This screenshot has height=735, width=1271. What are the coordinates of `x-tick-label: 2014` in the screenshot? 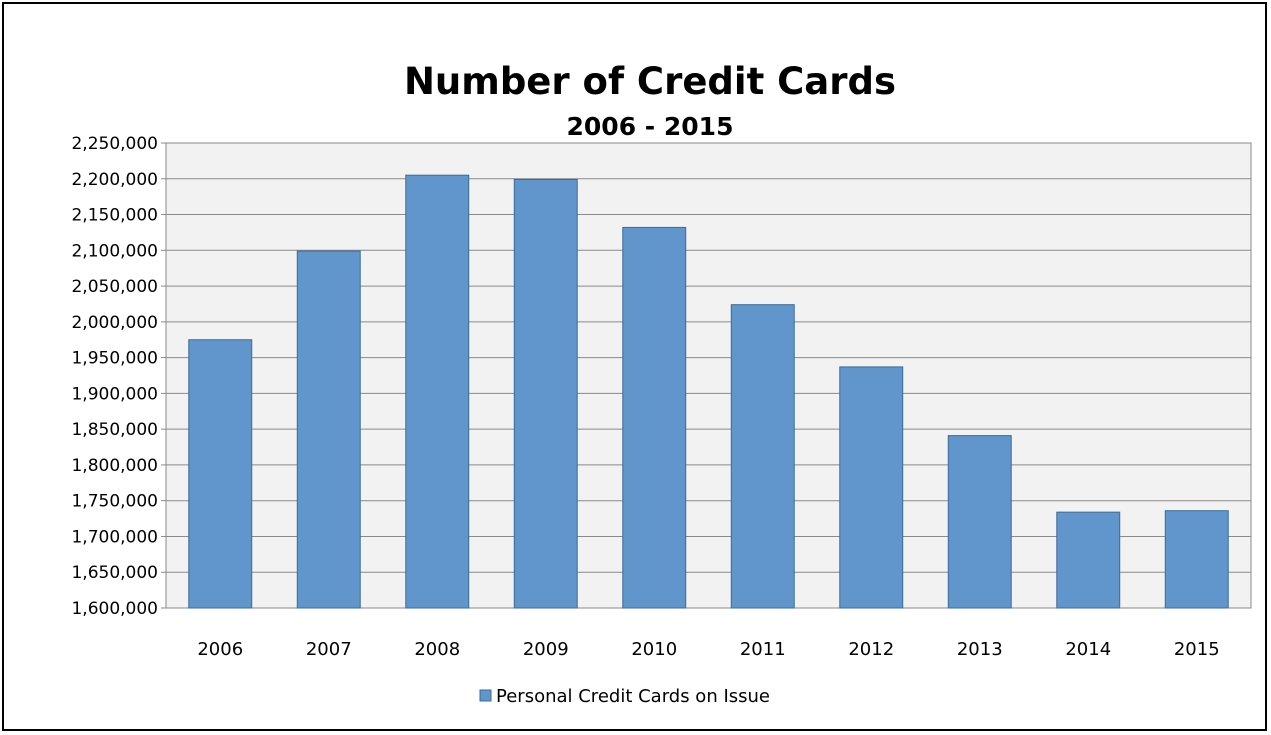 It's located at (1088, 649).